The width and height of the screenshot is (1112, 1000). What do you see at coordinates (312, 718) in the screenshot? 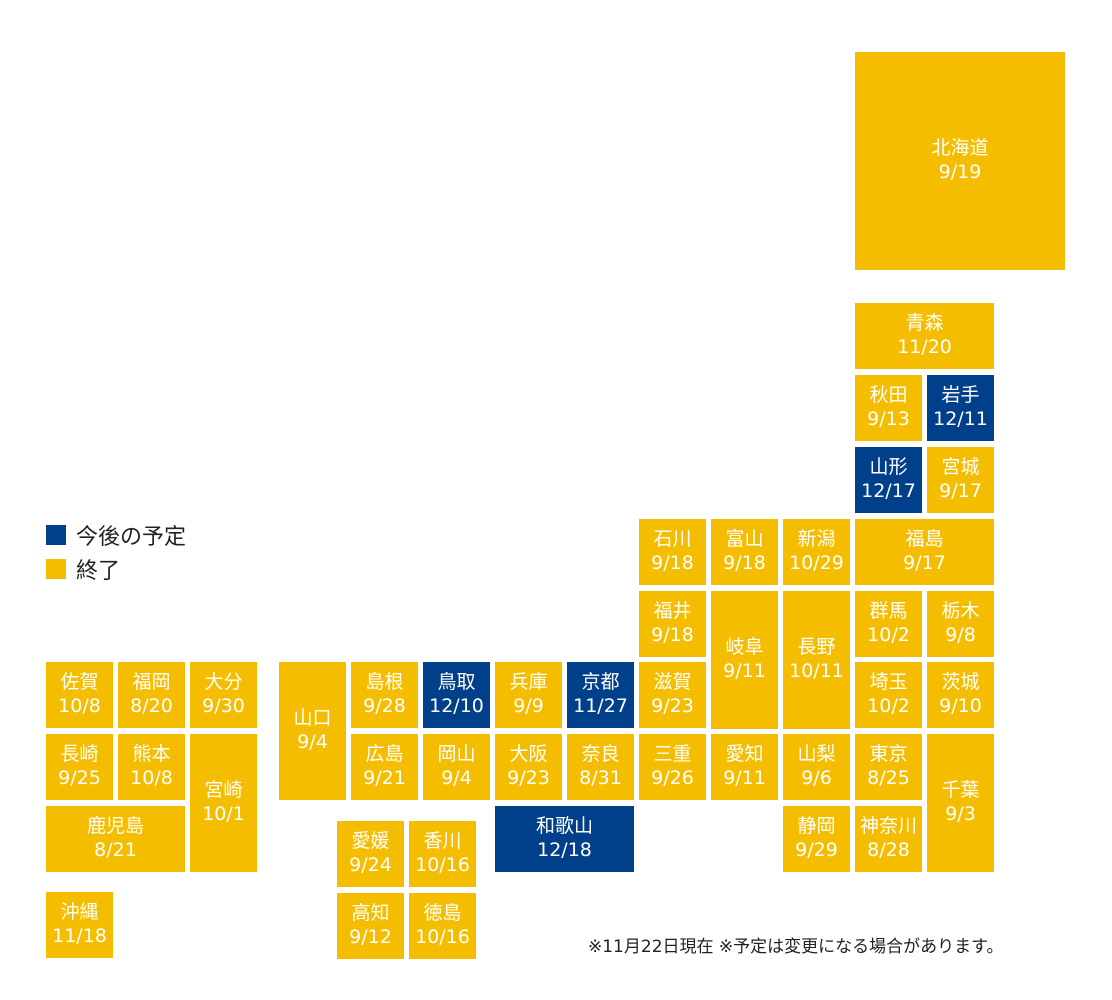
I see `prefecture-name: 山口` at bounding box center [312, 718].